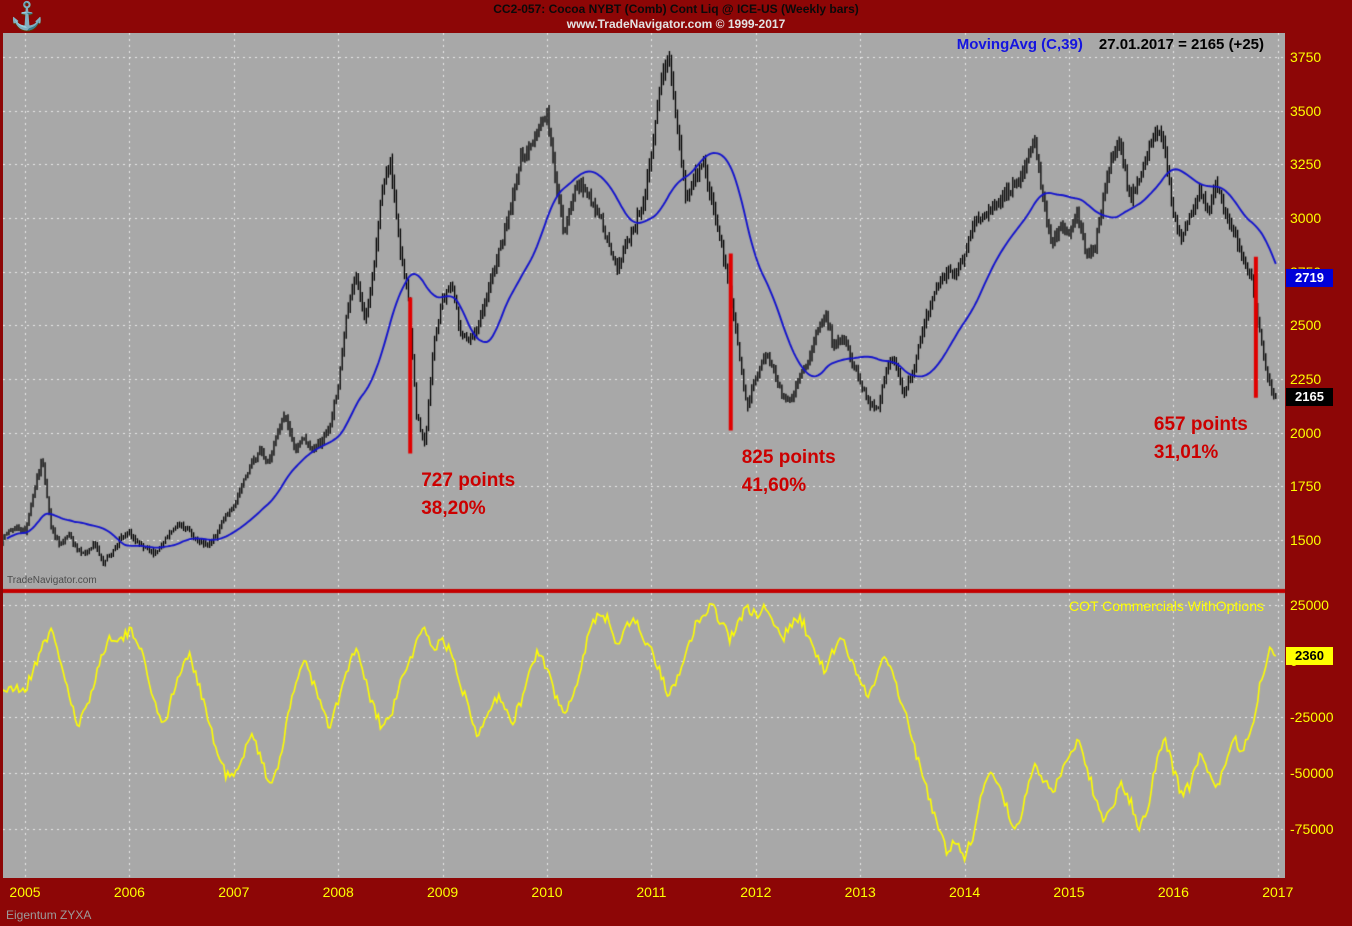 This screenshot has width=1352, height=926. Describe the element at coordinates (1306, 218) in the screenshot. I see `price-axis-tick-label: 3000` at that location.